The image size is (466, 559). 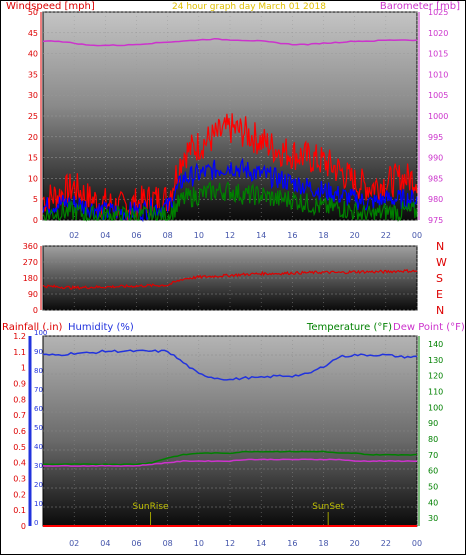 What do you see at coordinates (38, 428) in the screenshot?
I see `humidity-tick-label: 50` at bounding box center [38, 428].